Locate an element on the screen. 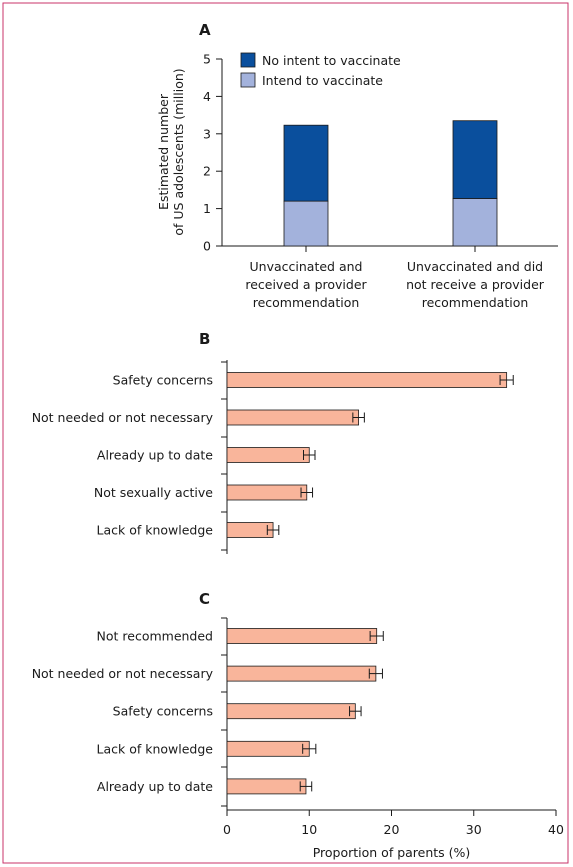 This screenshot has width=573, height=867. x-category-label-line: not receive a provider is located at coordinates (475, 284).